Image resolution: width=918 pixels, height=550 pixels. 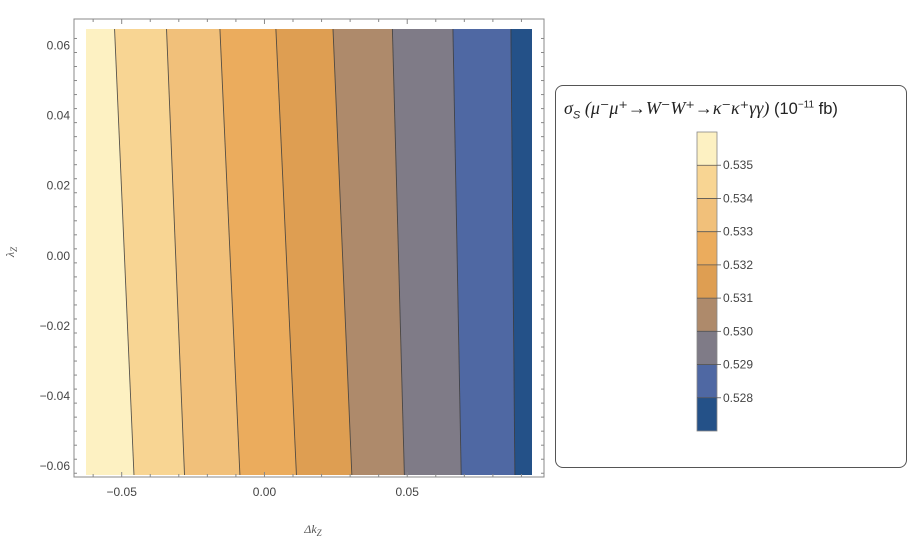 I want to click on legend-title-symbol: σ, so click(x=568, y=108).